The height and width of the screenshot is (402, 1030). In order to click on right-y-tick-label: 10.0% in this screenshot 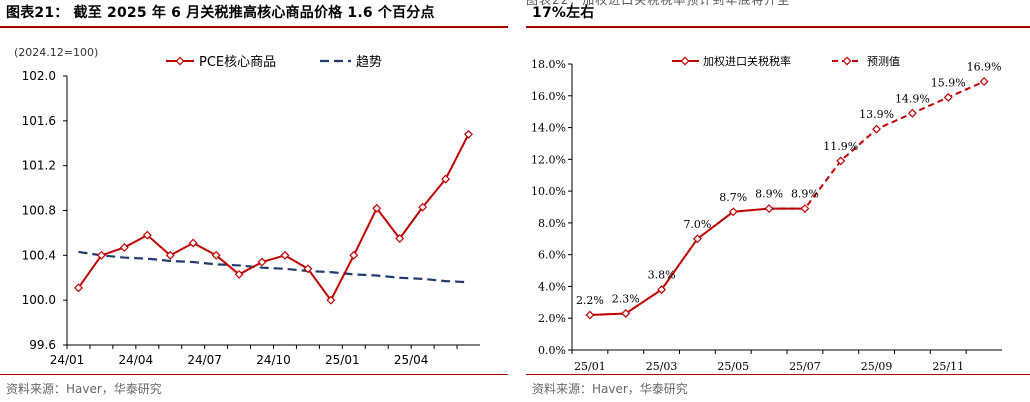, I will do `click(548, 191)`.